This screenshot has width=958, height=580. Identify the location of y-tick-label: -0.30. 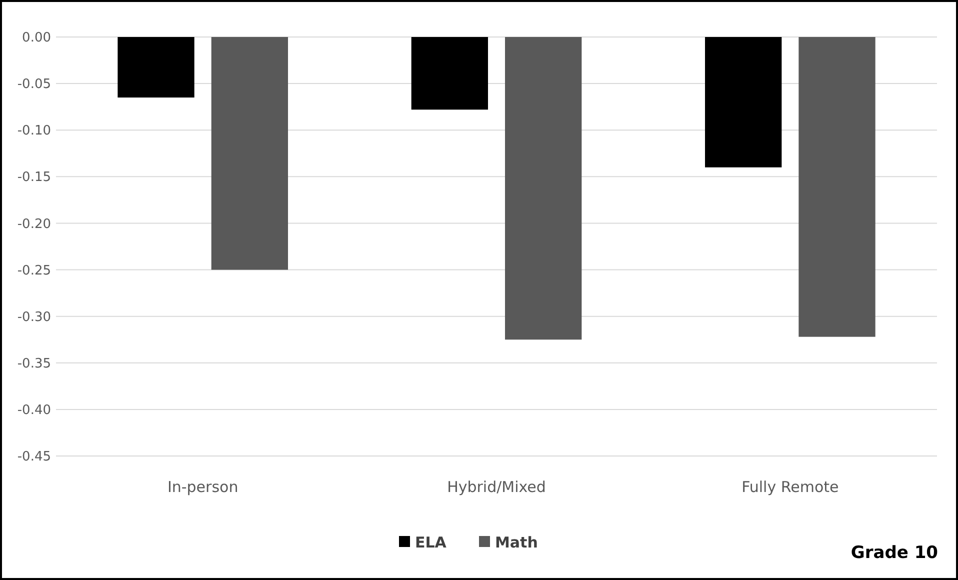
(34, 317).